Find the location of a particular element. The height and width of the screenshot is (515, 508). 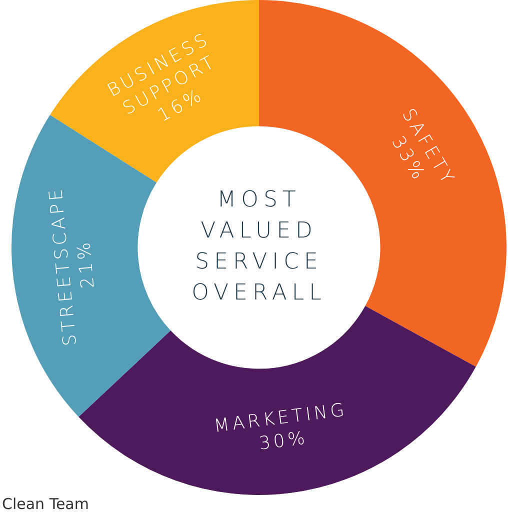

data-label: 21% is located at coordinates (86, 264).